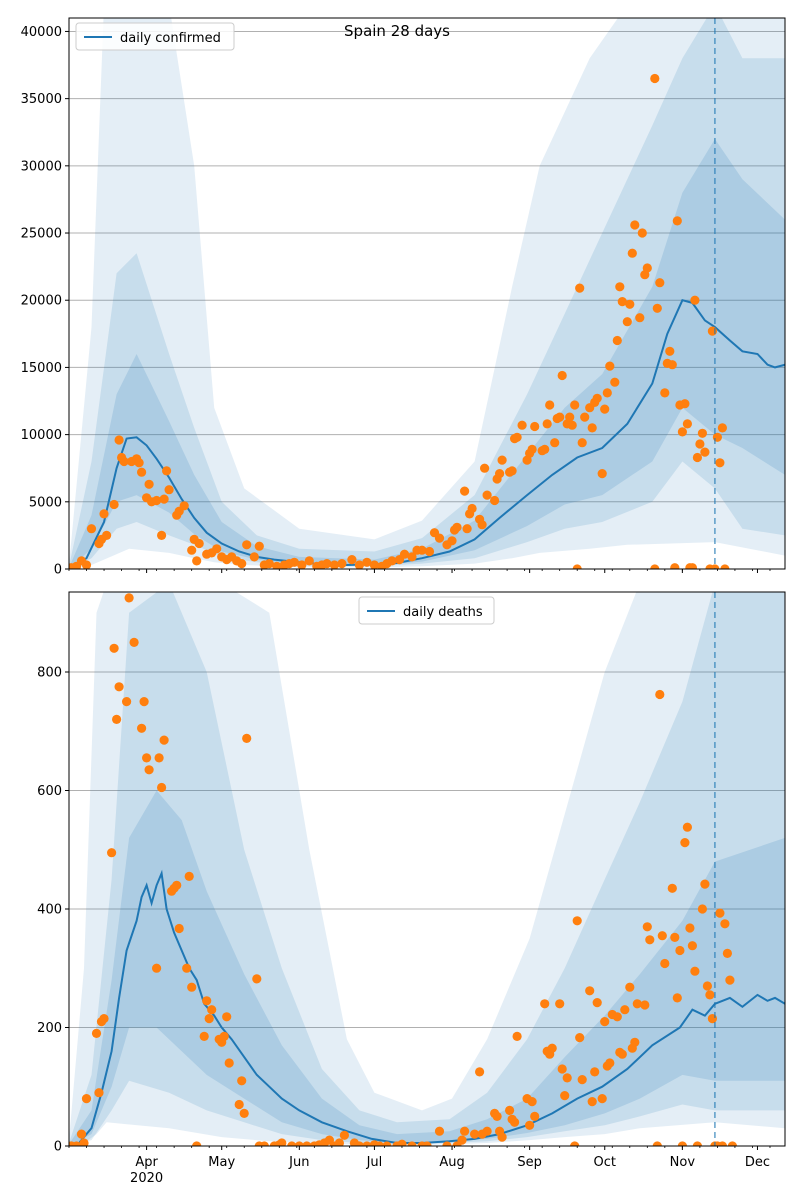 Image resolution: width=800 pixels, height=1200 pixels. What do you see at coordinates (298, 1162) in the screenshot?
I see `x-tick-label: Jun` at bounding box center [298, 1162].